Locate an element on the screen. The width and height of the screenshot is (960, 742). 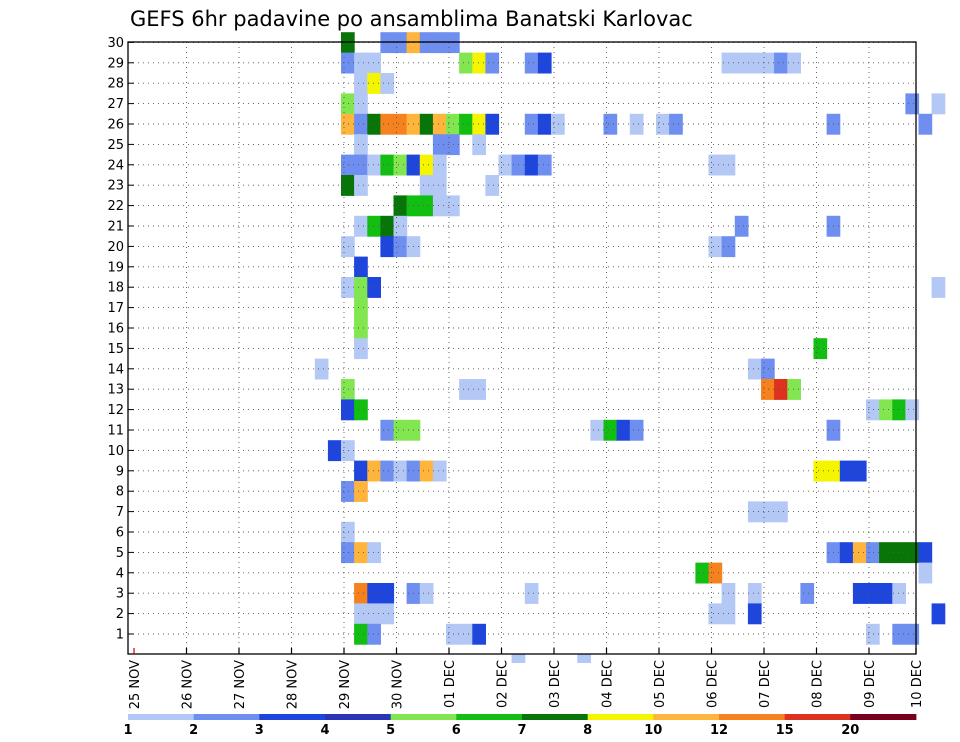
y-tick-label: 13 is located at coordinates (115, 390).